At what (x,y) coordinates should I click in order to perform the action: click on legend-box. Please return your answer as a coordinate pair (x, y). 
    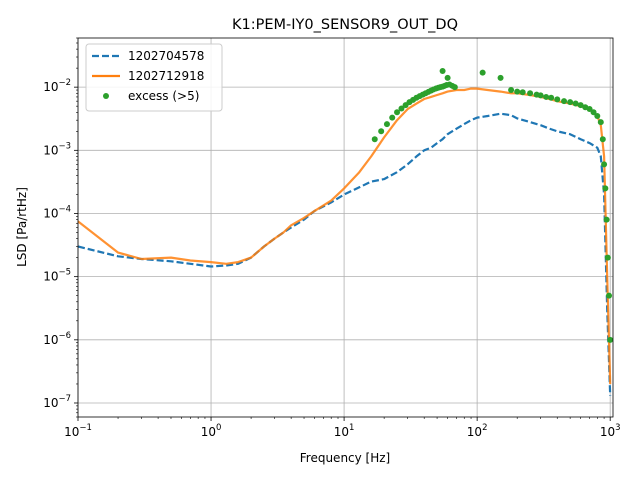
    Looking at the image, I should click on (154, 77).